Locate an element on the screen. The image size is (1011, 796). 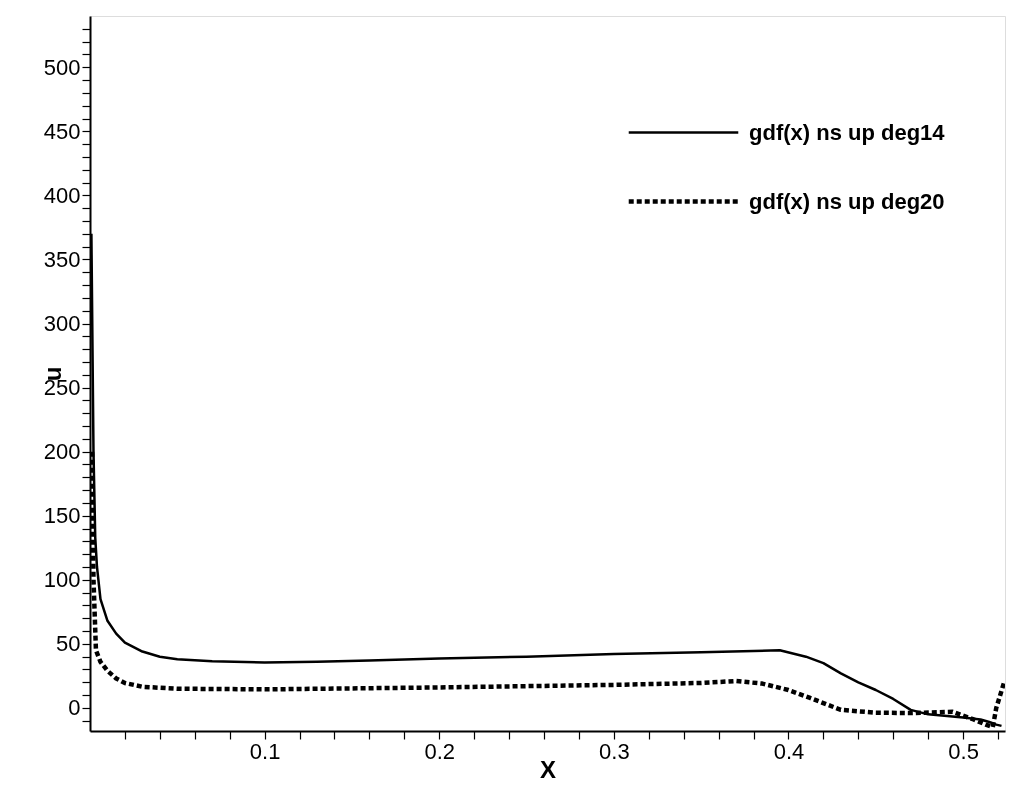
x-tick-label: 0.5 is located at coordinates (963, 751).